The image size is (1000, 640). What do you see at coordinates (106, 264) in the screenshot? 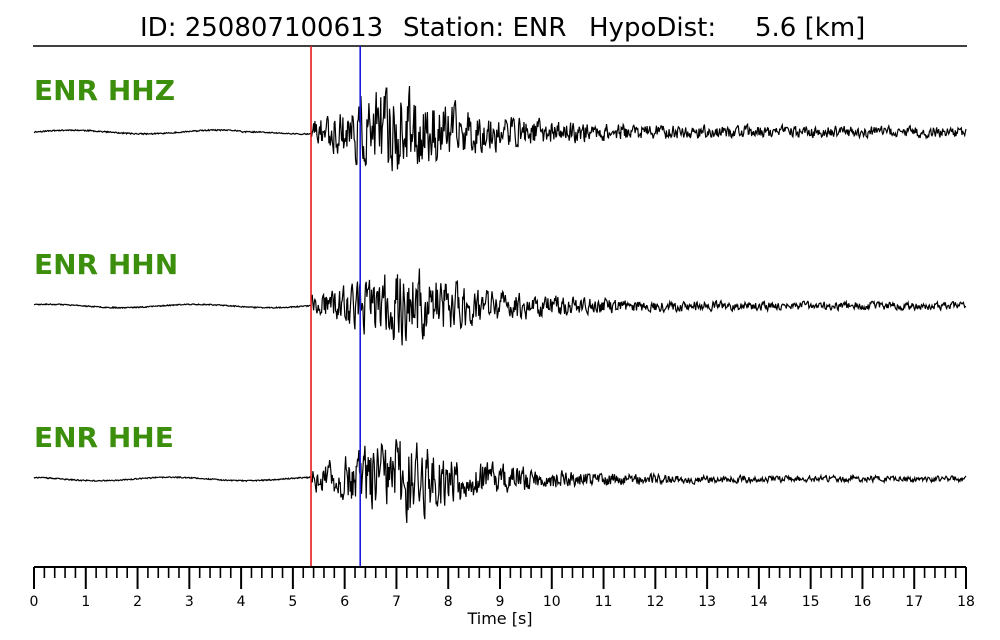
I see `trace-label-enr-hhn: ENR HHN` at bounding box center [106, 264].